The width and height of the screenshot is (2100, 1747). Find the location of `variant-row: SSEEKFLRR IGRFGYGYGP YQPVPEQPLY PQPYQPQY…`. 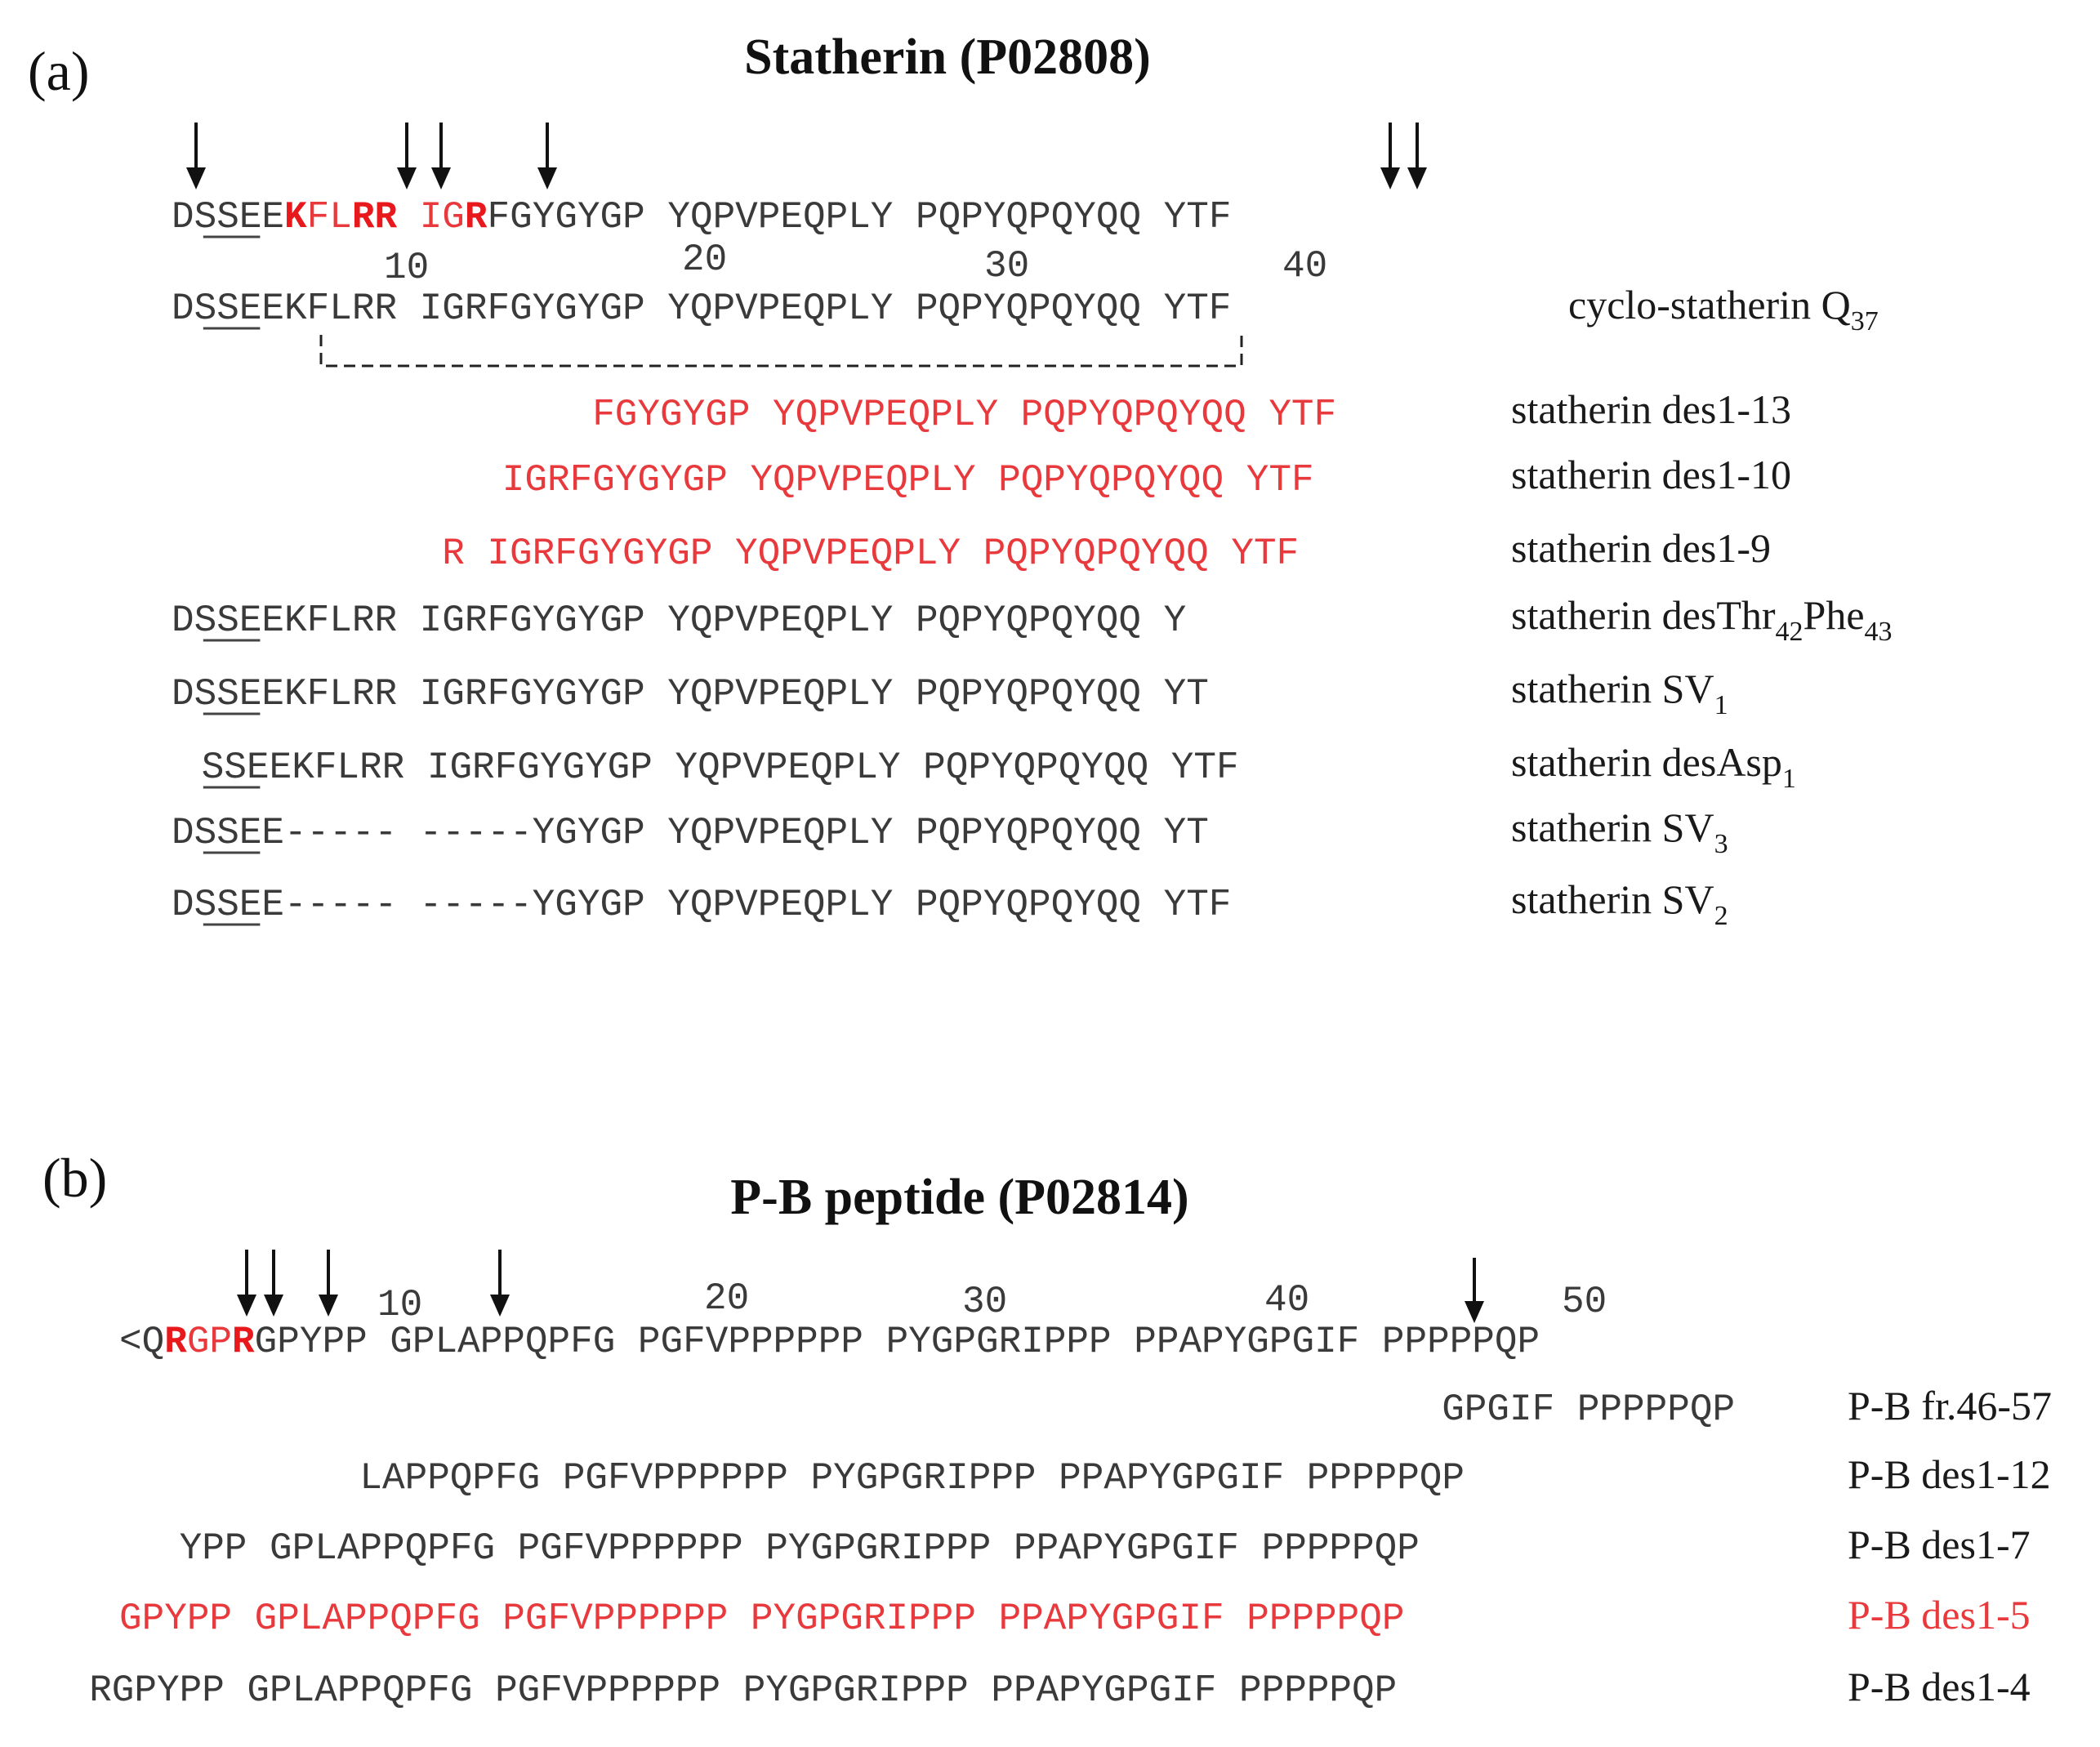

variant-row: SSEEKFLRR IGRFGYGYGP YQPVPEQPLY PQPYQPQY… is located at coordinates (999, 767).